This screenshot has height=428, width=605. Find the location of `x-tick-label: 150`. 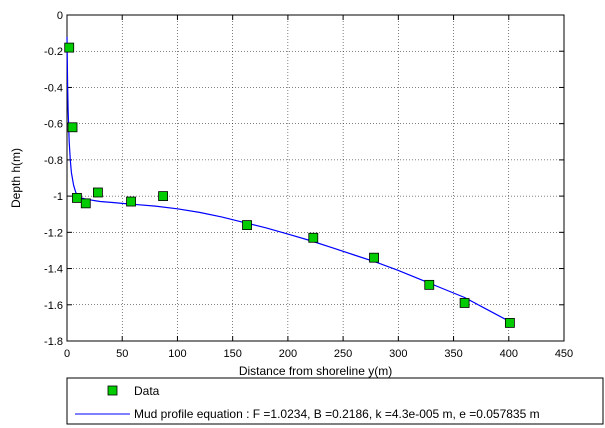

x-tick-label: 150 is located at coordinates (232, 354).